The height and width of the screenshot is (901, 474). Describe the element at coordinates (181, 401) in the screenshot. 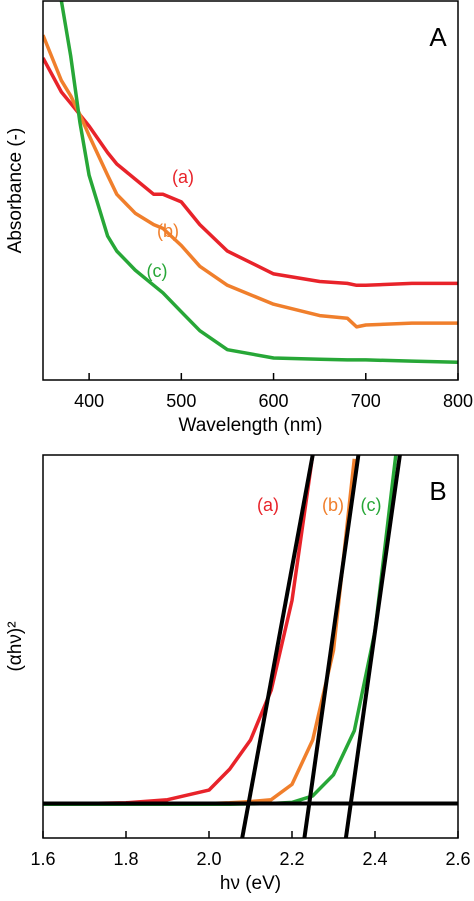

I see `x-tick-label: 500` at that location.